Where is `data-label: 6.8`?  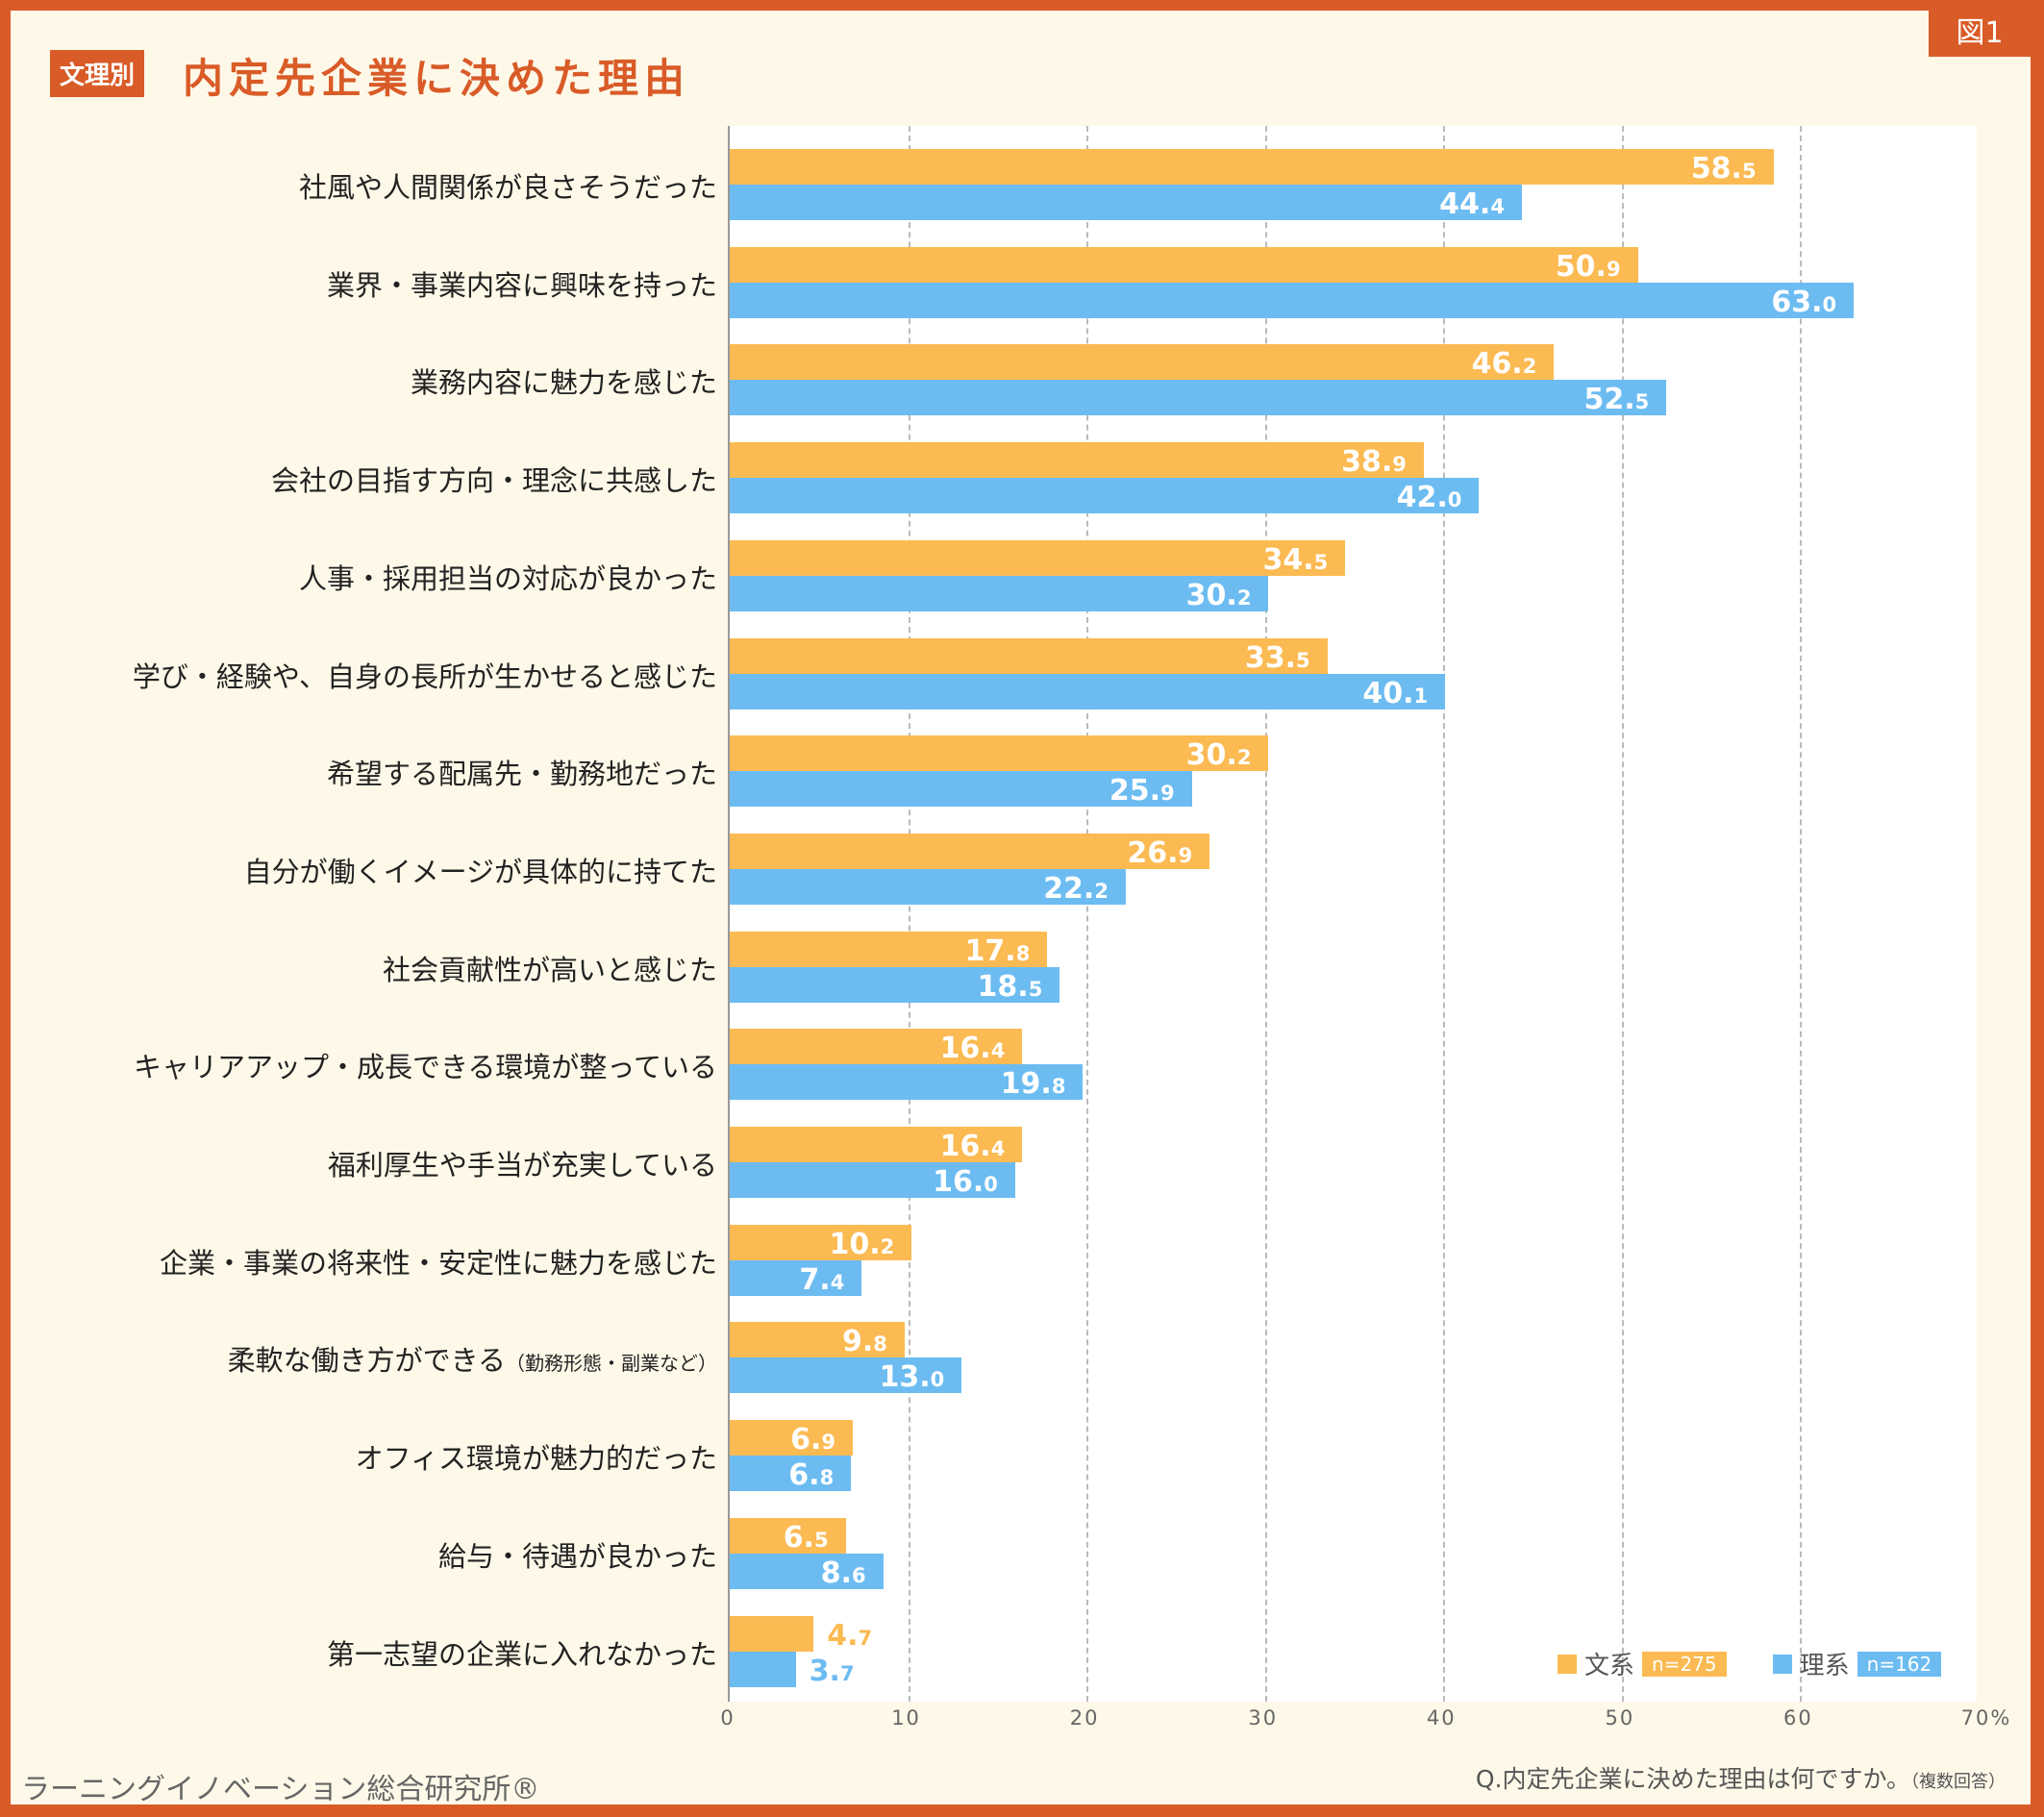
data-label: 6.8 is located at coordinates (811, 1475).